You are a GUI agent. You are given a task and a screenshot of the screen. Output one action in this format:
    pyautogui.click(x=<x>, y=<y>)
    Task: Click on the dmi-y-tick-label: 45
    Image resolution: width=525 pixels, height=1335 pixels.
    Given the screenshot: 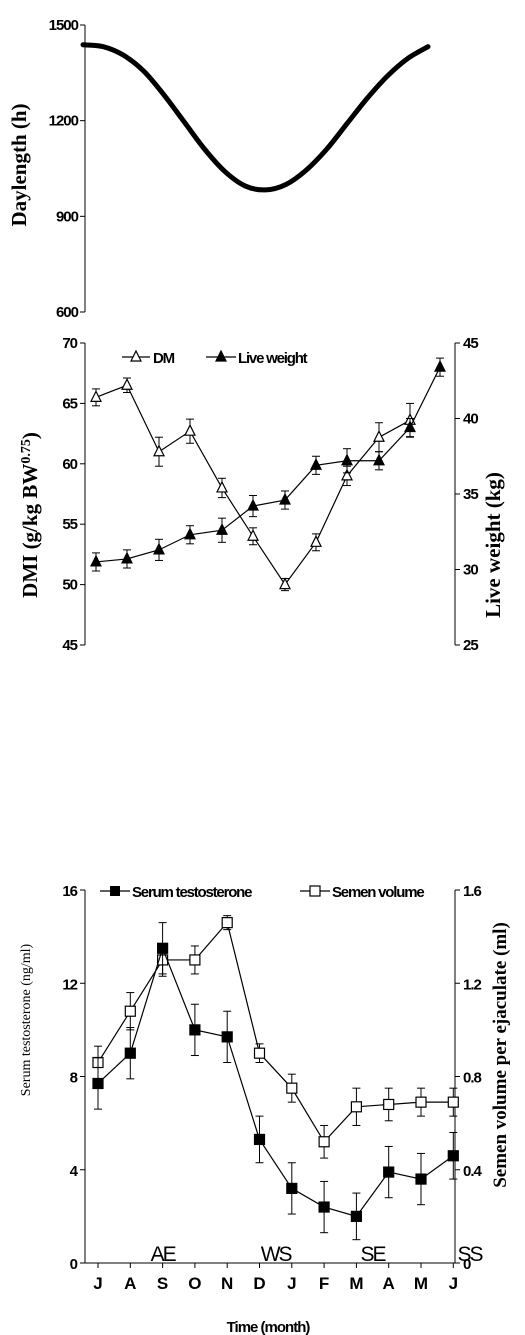 What is the action you would take?
    pyautogui.click(x=69, y=645)
    